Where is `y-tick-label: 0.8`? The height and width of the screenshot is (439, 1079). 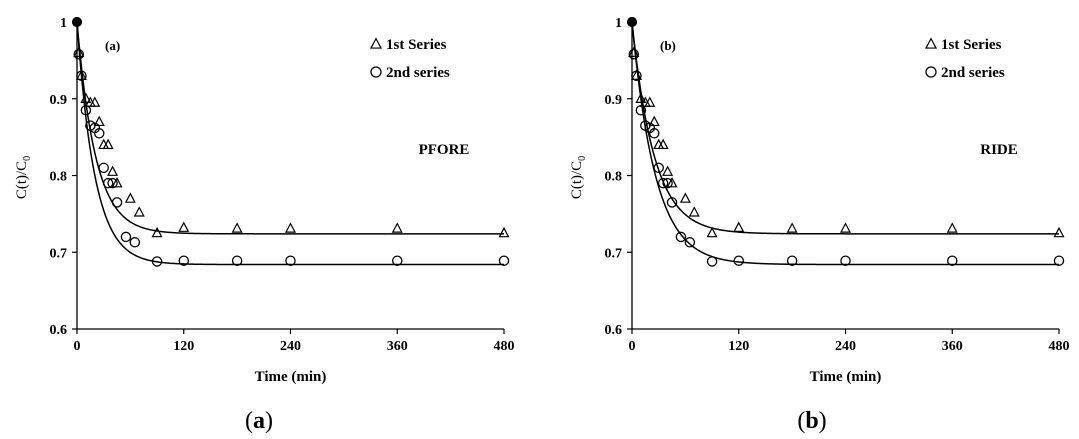 y-tick-label: 0.8 is located at coordinates (614, 177).